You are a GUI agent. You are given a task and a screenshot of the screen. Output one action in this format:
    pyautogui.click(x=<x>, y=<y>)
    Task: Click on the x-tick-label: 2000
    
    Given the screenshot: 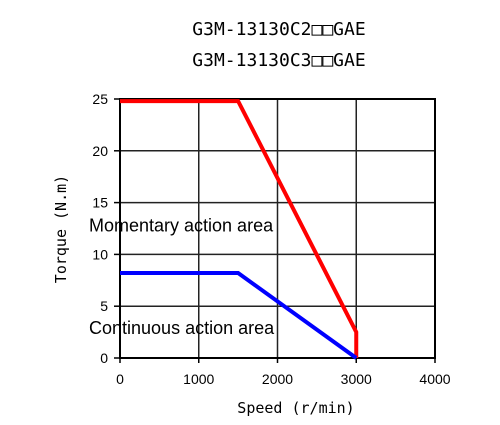 What is the action you would take?
    pyautogui.click(x=277, y=379)
    